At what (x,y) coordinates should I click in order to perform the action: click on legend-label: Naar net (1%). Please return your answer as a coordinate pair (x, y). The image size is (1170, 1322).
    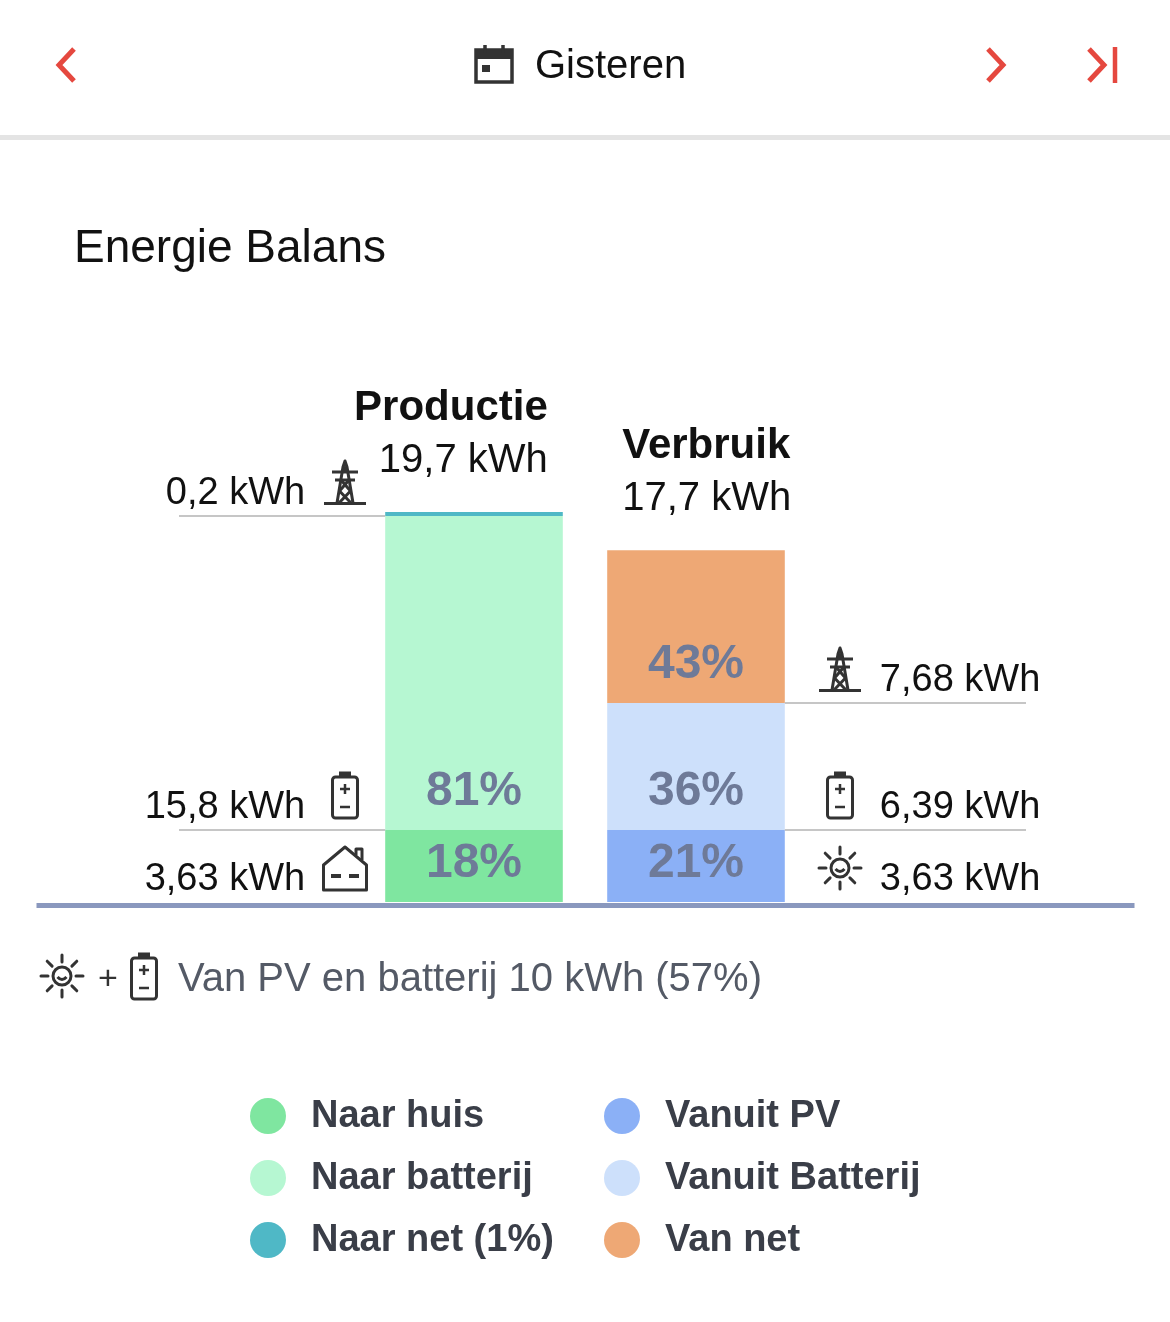
    Looking at the image, I should click on (432, 1238).